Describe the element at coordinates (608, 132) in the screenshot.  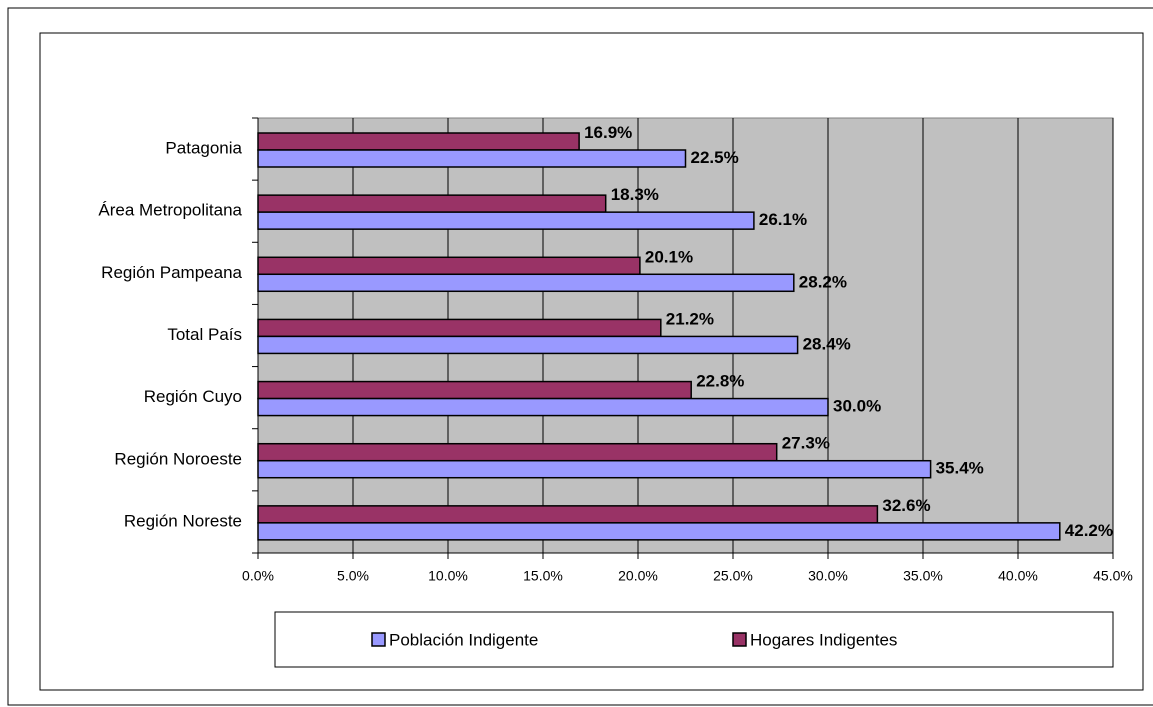
I see `data-label: 16.9%` at that location.